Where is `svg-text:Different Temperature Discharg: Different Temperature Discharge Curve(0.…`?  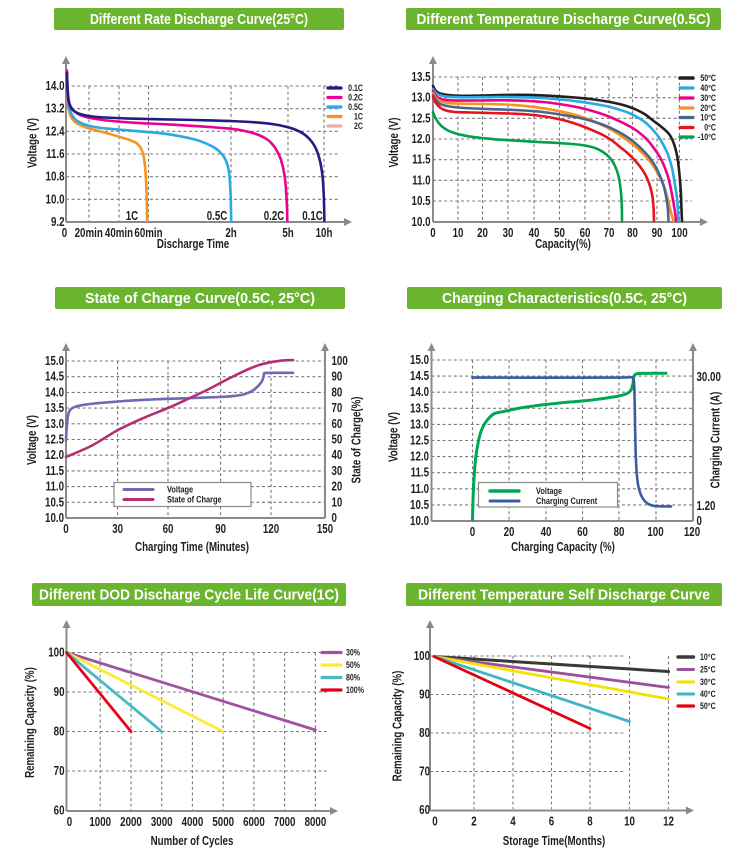 svg-text:Different Temperature Discharg: Different Temperature Discharge Curve(0.… is located at coordinates (564, 19).